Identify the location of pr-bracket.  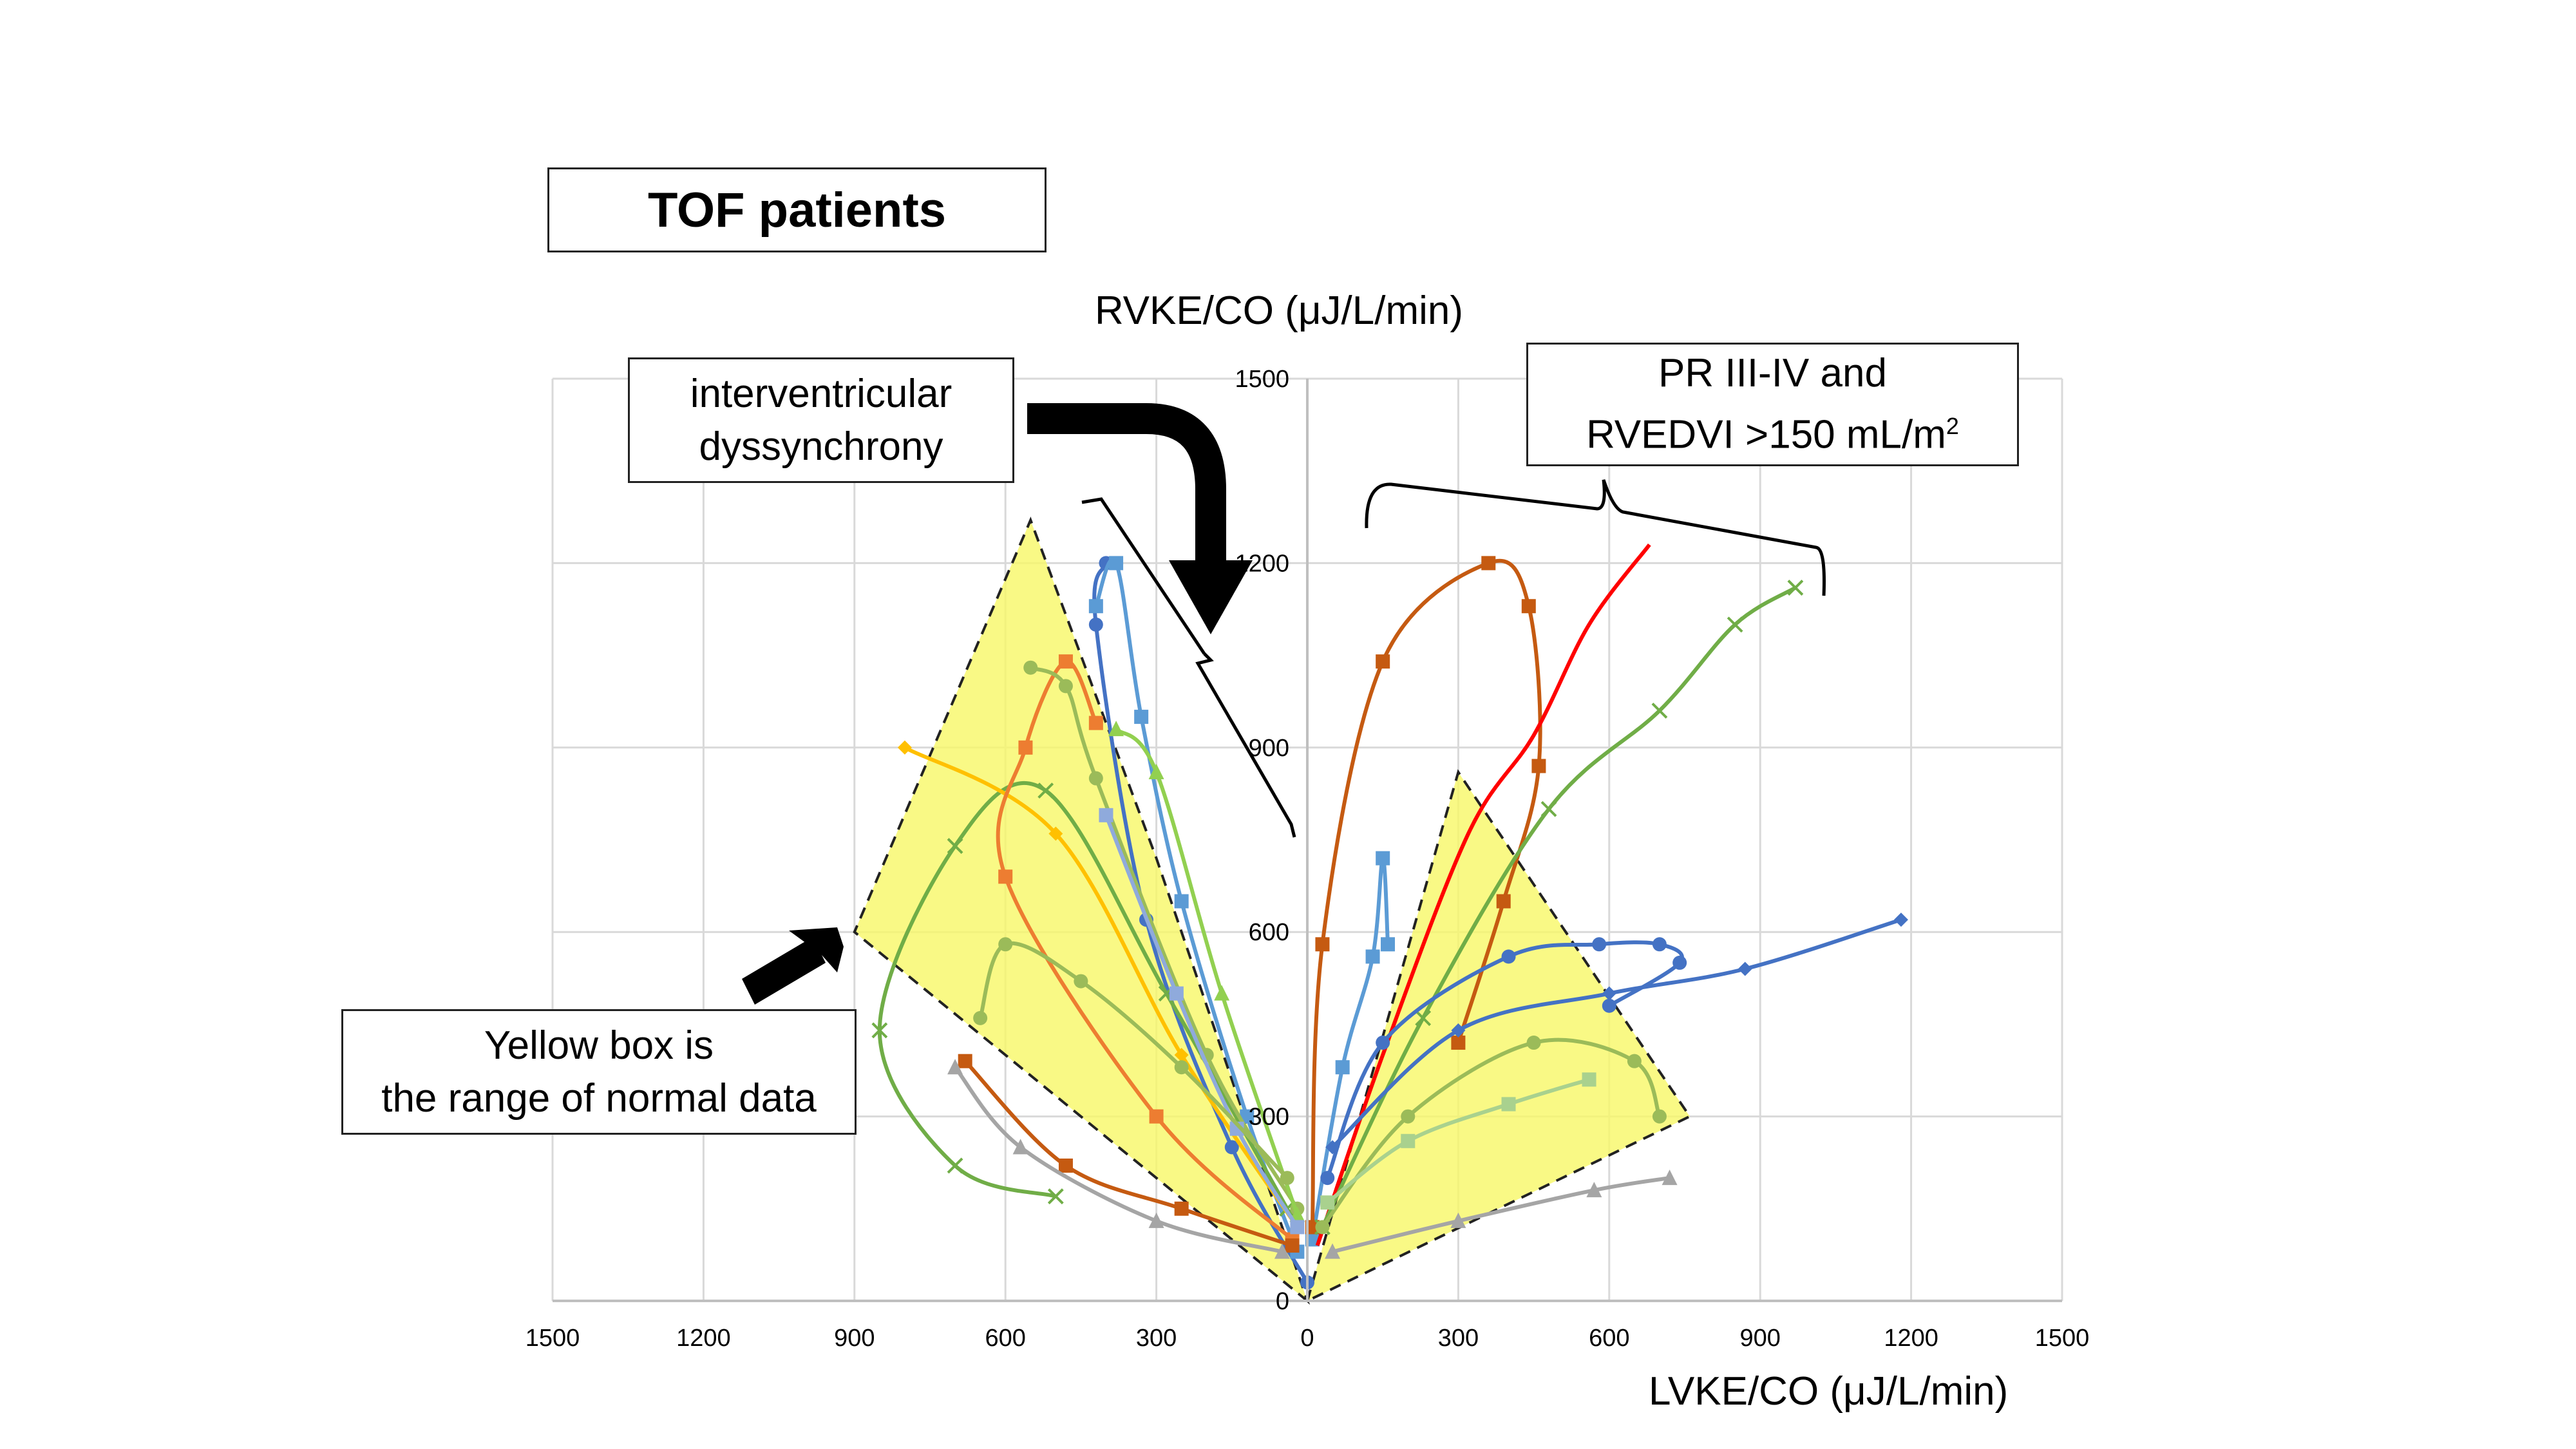
(1595, 538).